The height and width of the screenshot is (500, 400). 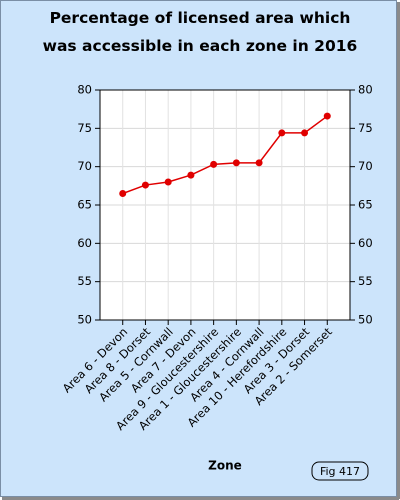 I want to click on y2-tick-label: 65, so click(x=365, y=205).